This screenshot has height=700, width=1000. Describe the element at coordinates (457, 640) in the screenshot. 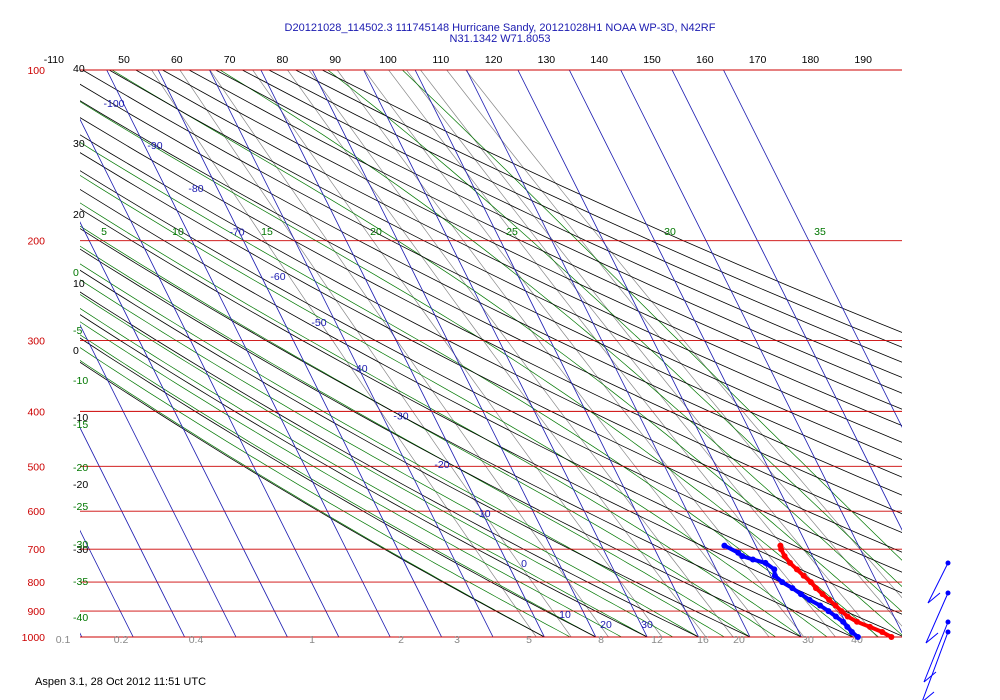

I see `mixing-ratio-bottom-label: 3` at that location.